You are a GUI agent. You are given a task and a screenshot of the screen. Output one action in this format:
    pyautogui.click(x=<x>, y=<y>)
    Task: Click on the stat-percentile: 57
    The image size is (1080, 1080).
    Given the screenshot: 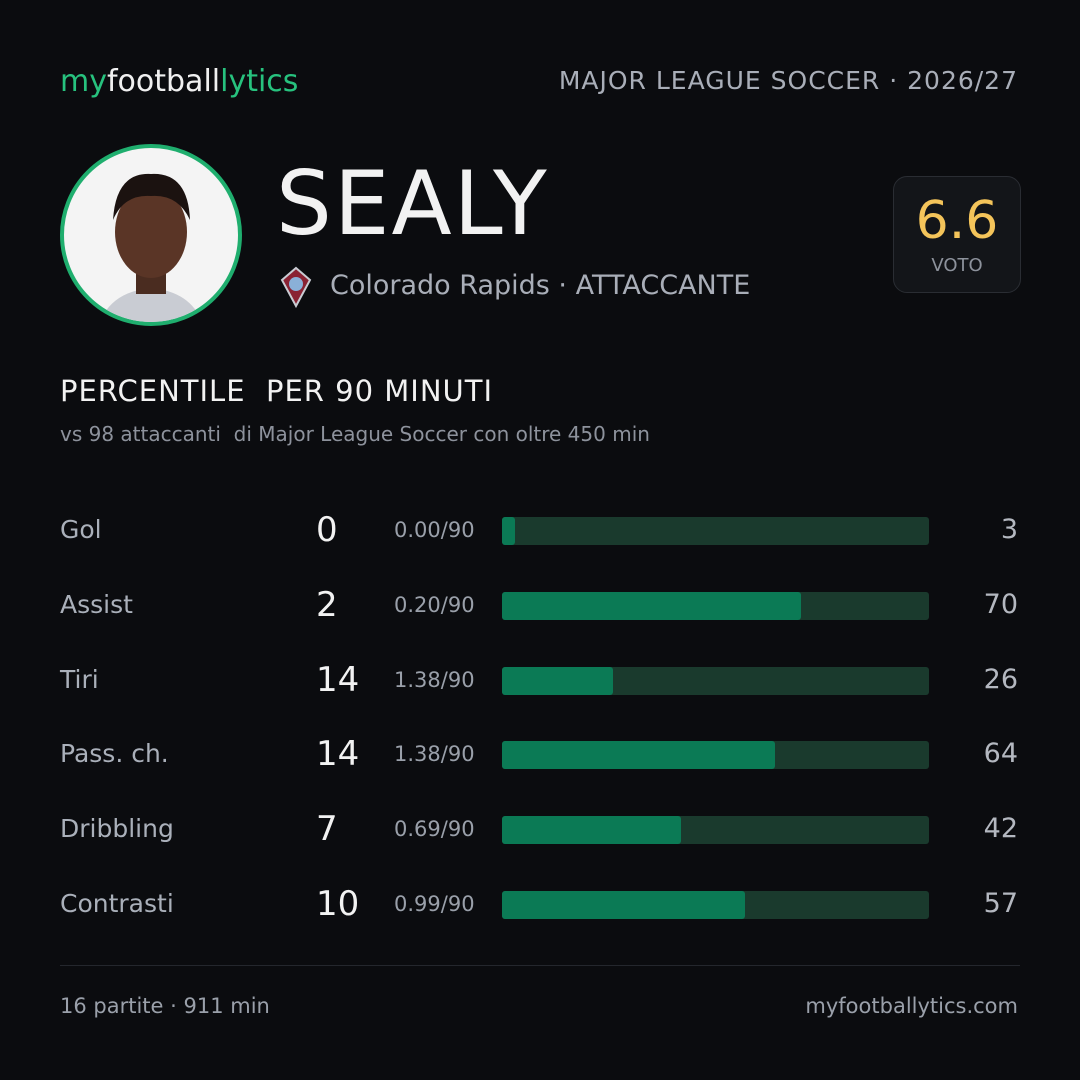 What is the action you would take?
    pyautogui.click(x=1000, y=903)
    